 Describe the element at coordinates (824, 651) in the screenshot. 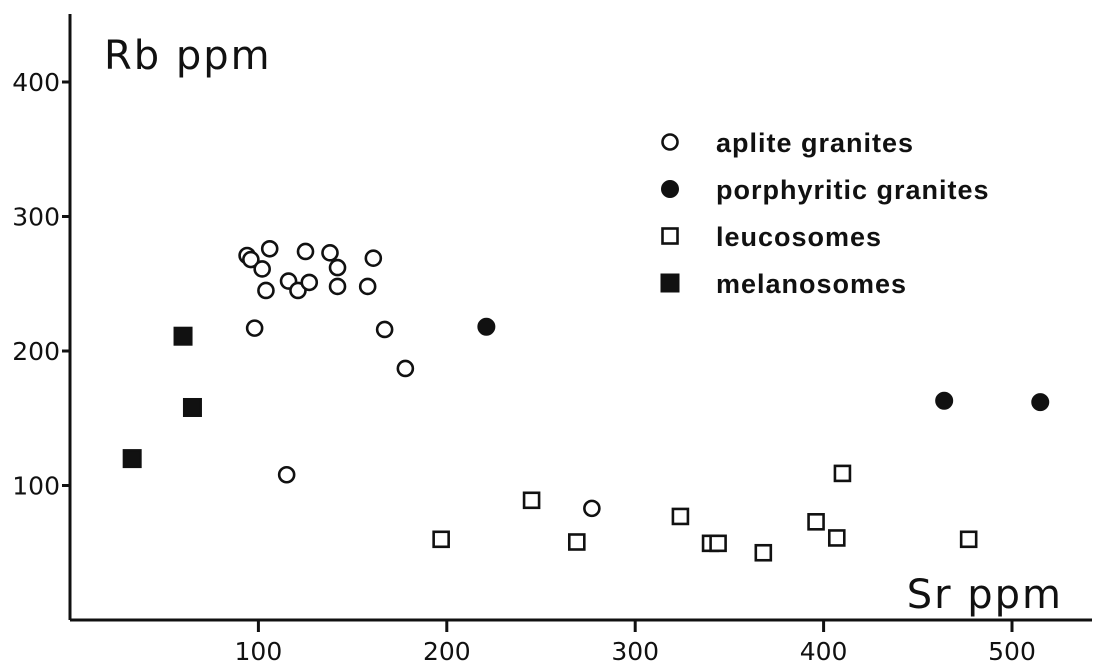

I see `x-tick-label-400: 400` at that location.